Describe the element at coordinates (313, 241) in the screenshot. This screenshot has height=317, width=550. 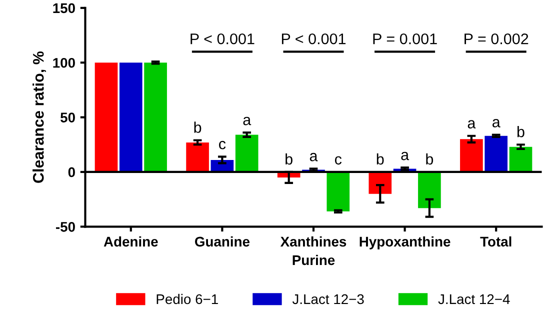
I see `x-tick-label: Xanthines` at that location.